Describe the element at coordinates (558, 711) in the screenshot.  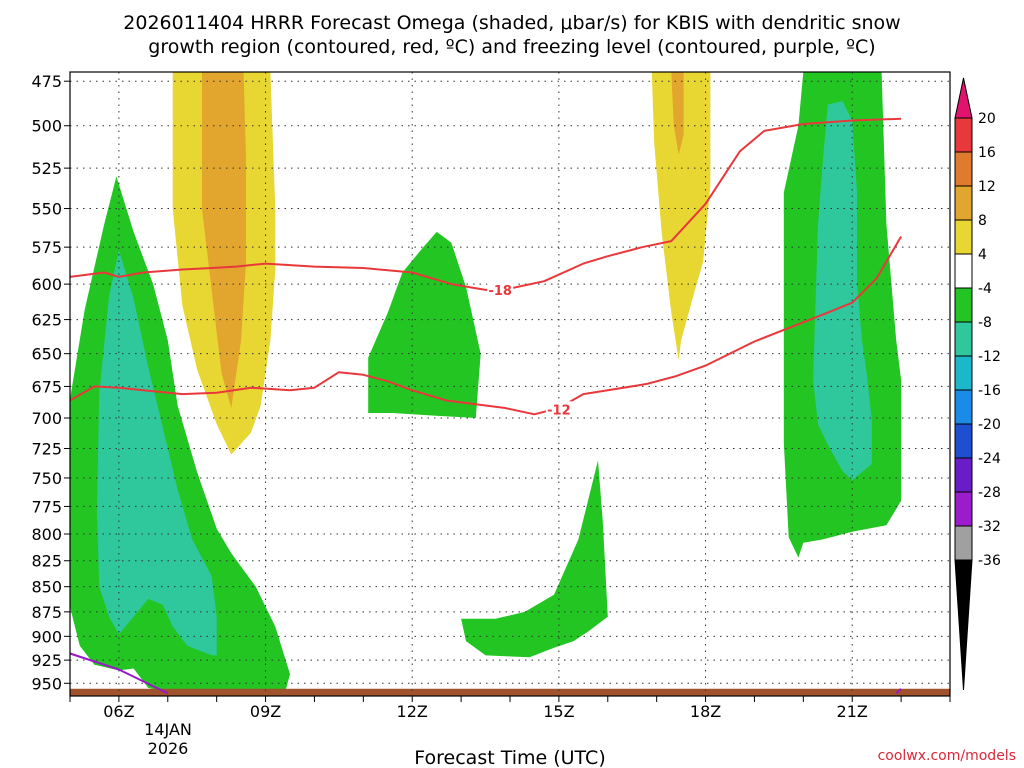
I see `x-tick-label: 15Z` at that location.